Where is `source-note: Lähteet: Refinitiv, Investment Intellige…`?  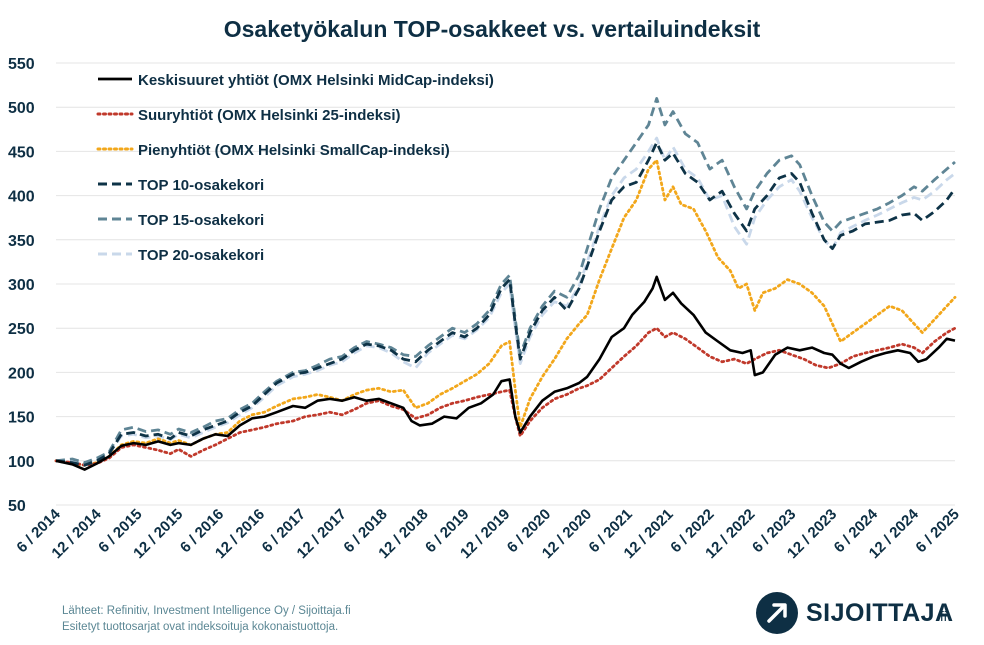
source-note: Lähteet: Refinitiv, Investment Intellige… is located at coordinates (206, 611).